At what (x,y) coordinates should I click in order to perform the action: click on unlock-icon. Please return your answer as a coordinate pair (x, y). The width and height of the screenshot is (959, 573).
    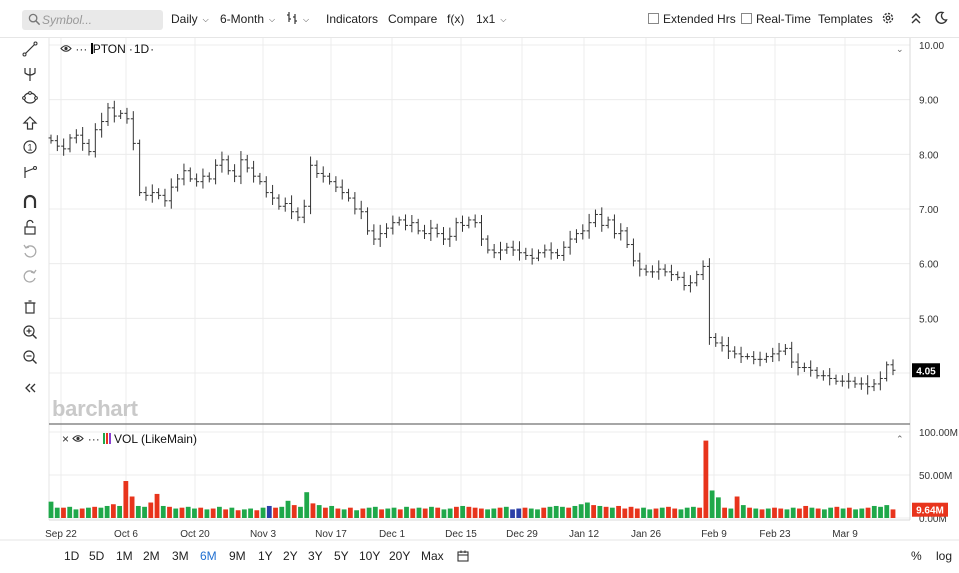
    Looking at the image, I should click on (30, 227).